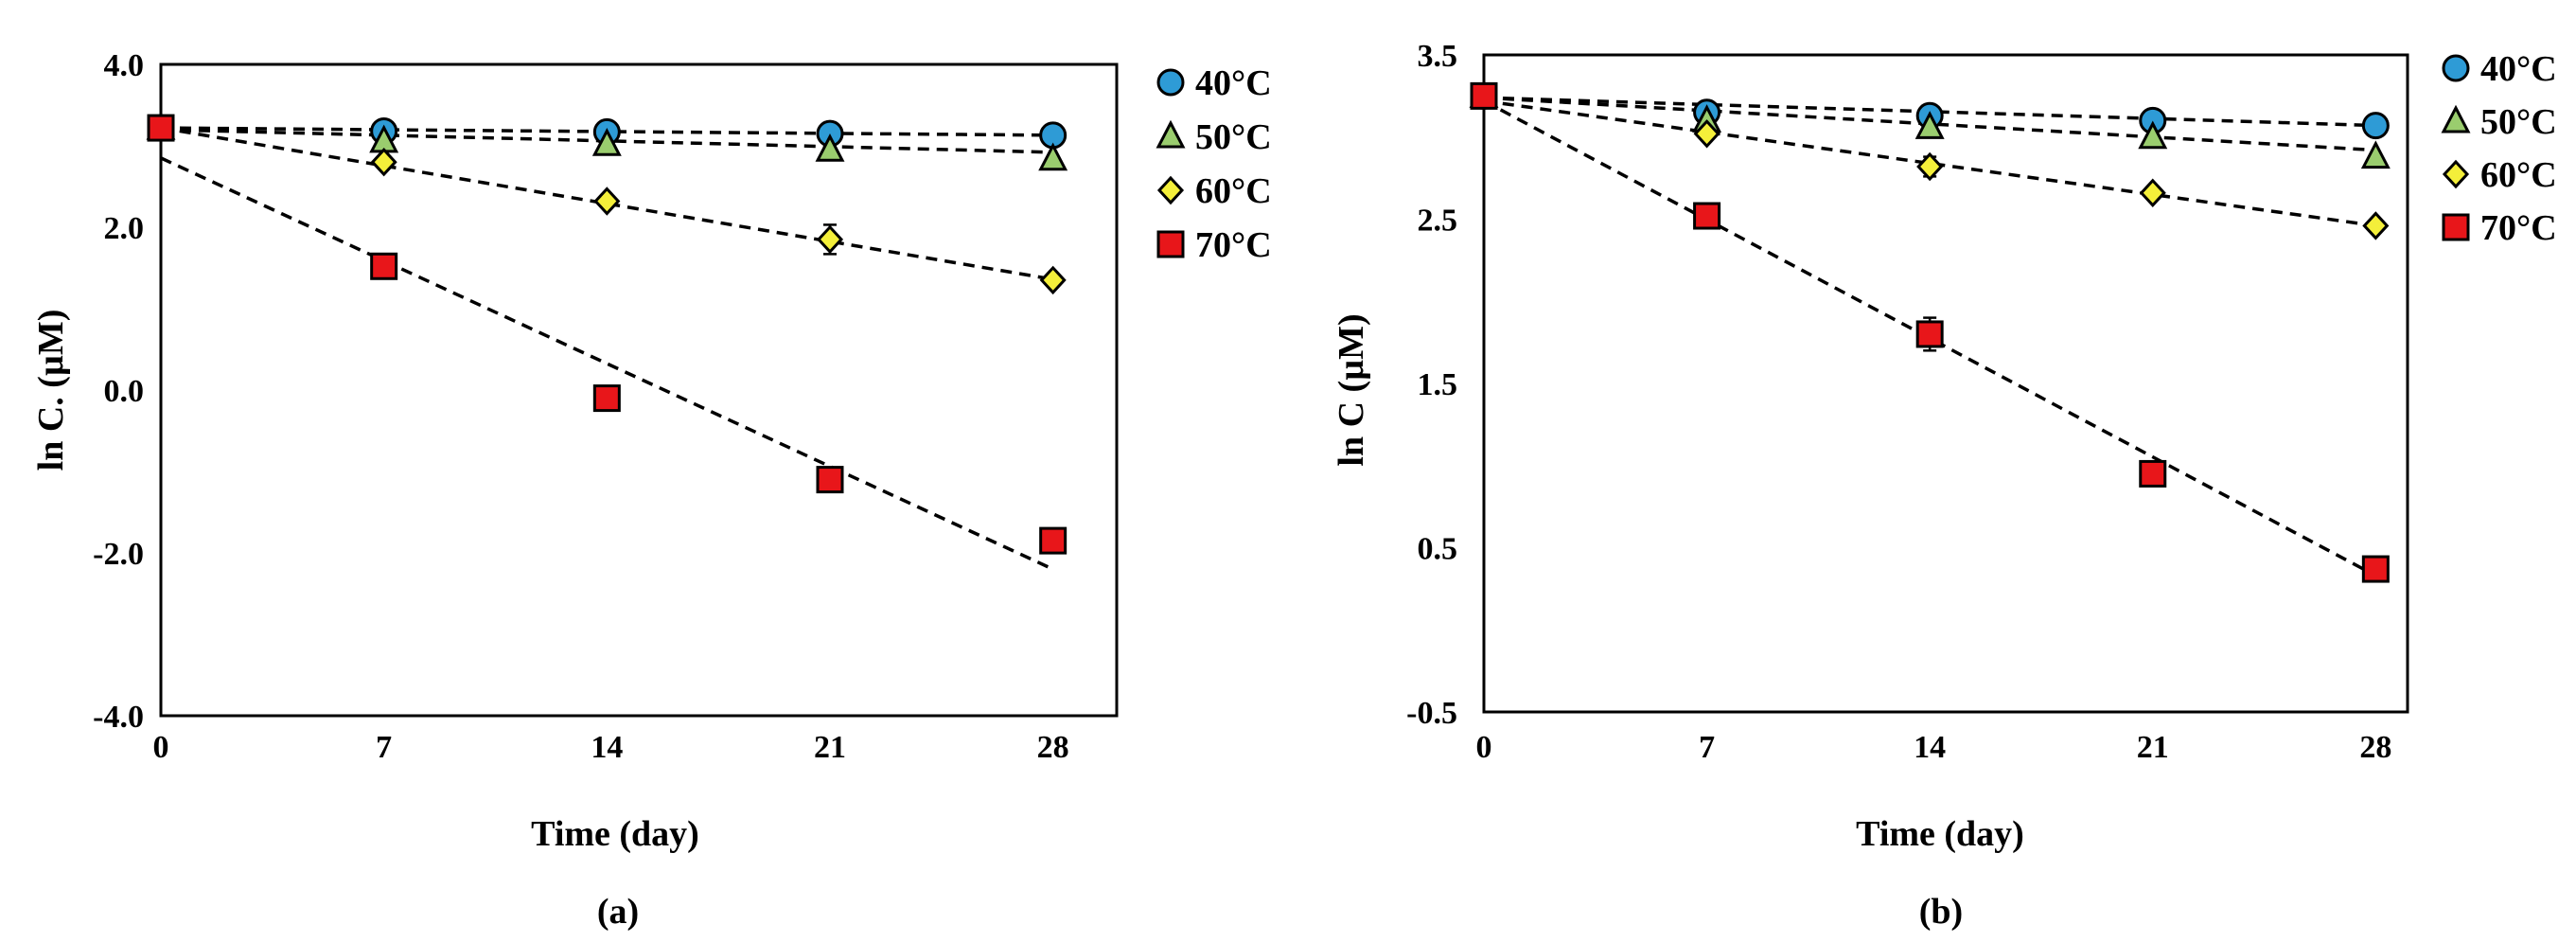  Describe the element at coordinates (1941, 912) in the screenshot. I see `panel-label-b: (b)` at that location.